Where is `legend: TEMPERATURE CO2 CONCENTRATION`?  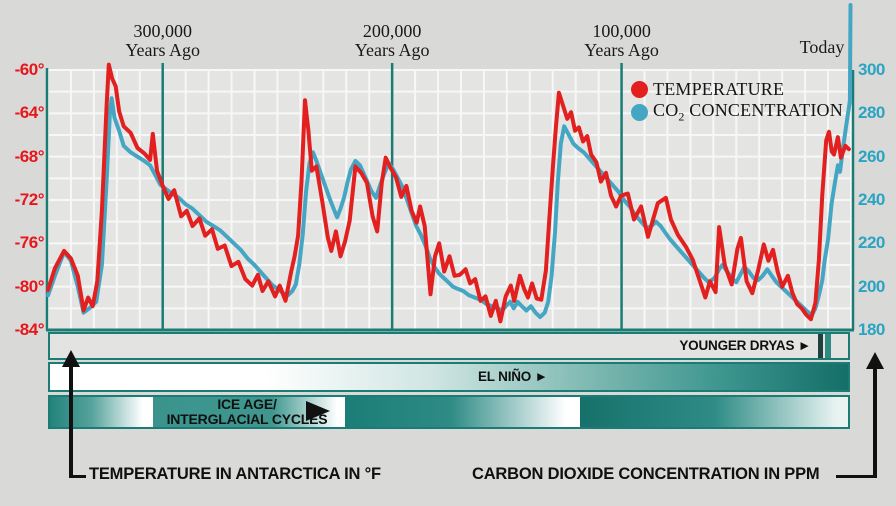 legend: TEMPERATURE CO2 CONCENTRATION is located at coordinates (737, 101).